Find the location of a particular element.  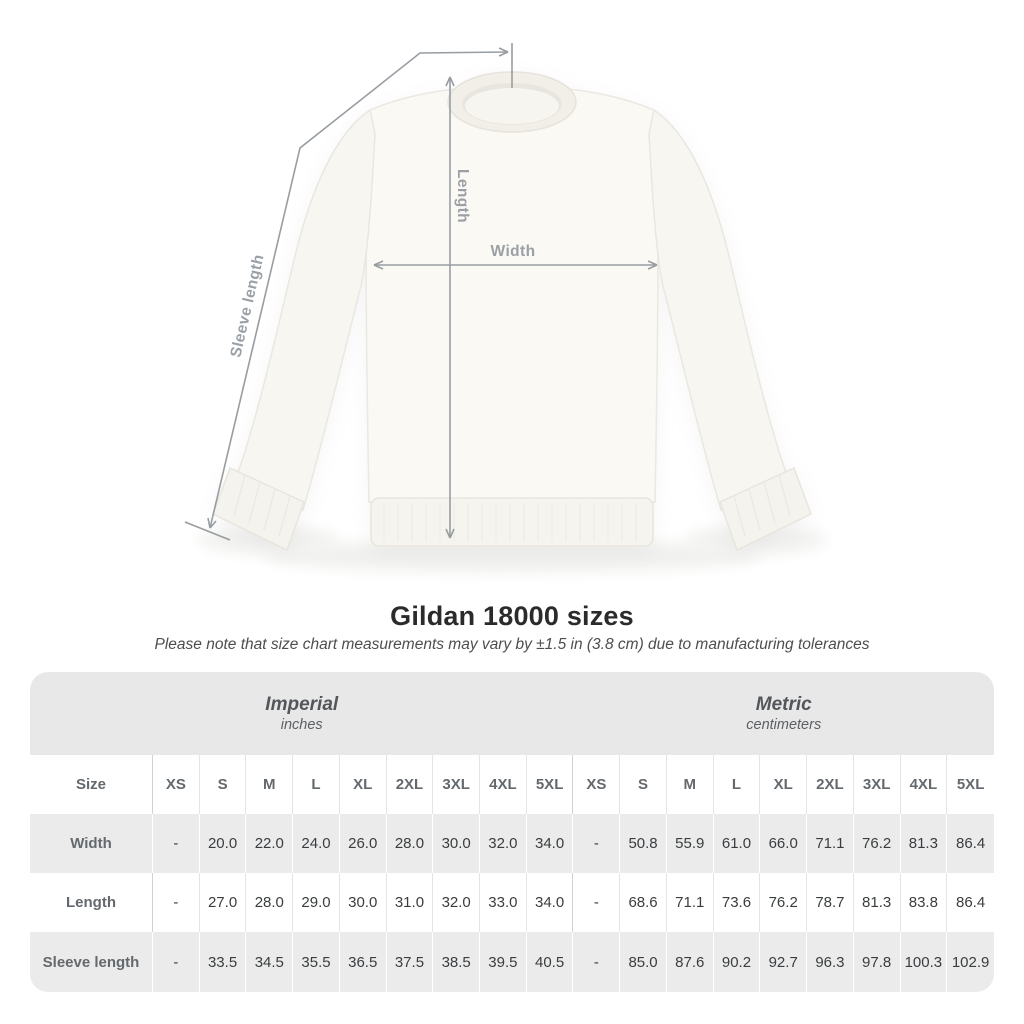

size-corner-header: Size is located at coordinates (91, 784).